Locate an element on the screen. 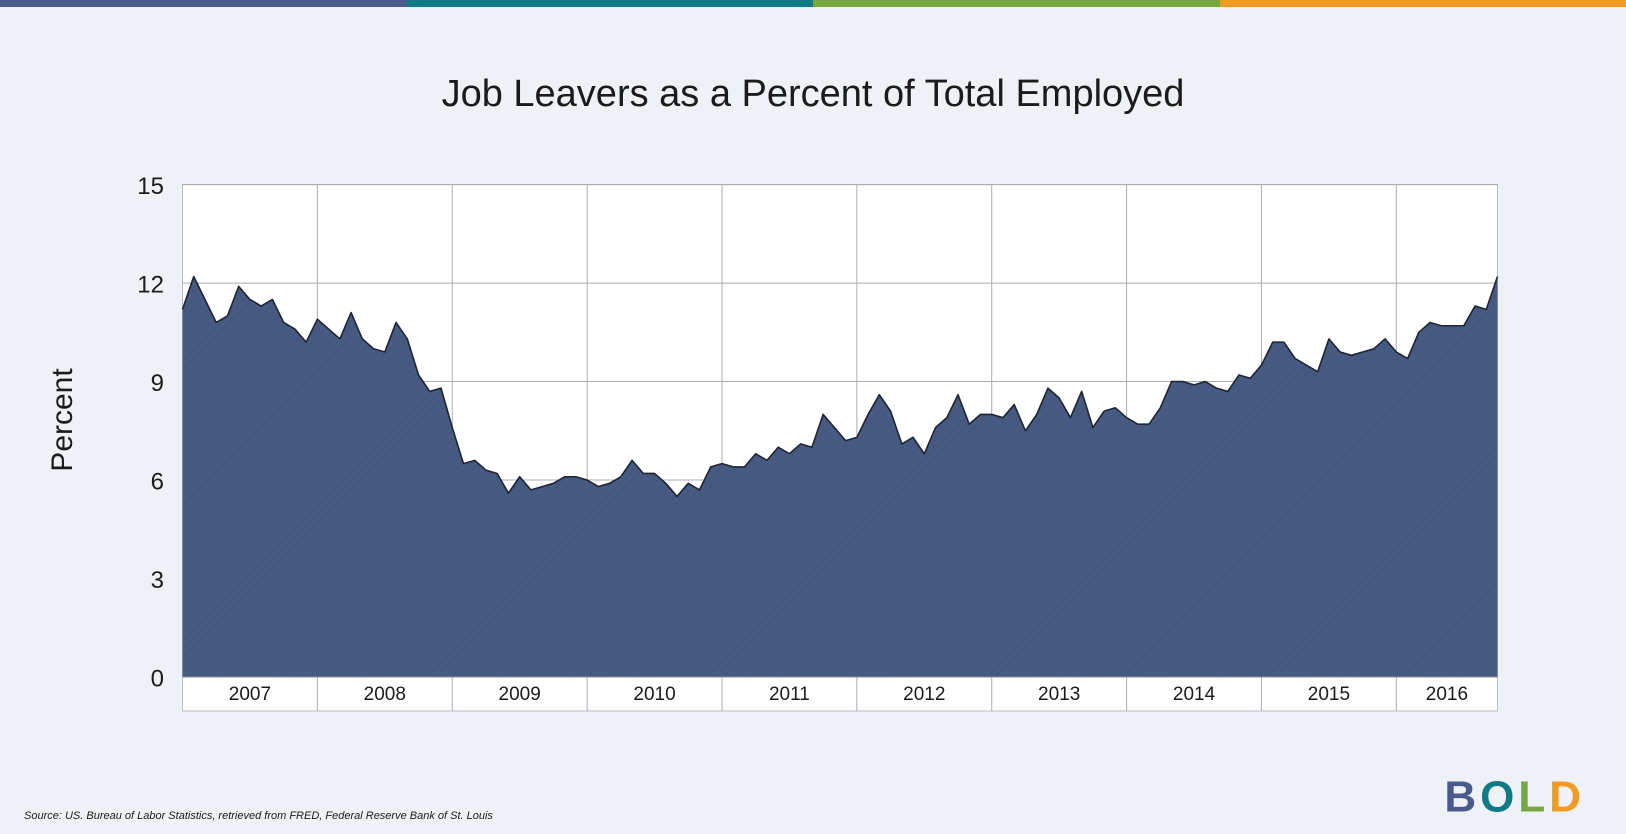 This screenshot has width=1626, height=834. y-tick-label: 6 is located at coordinates (157, 481).